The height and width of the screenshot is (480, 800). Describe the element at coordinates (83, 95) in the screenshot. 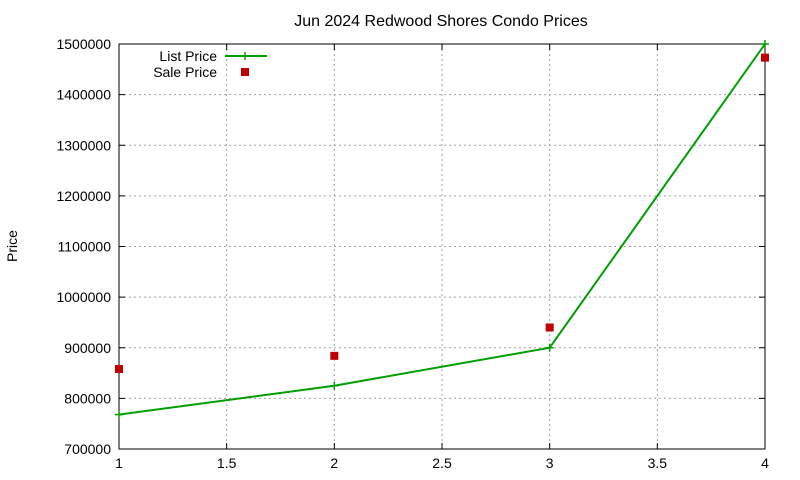

I see `y-tick-label: 1400000` at that location.